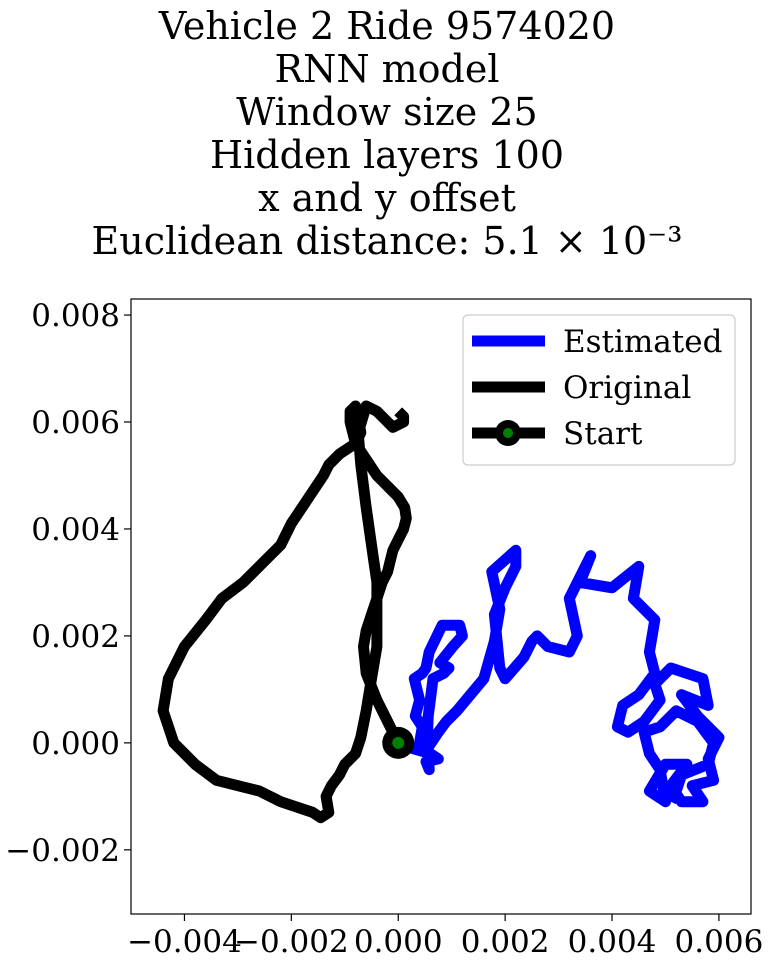  I want to click on y-tick-label: 0.004, so click(75, 530).